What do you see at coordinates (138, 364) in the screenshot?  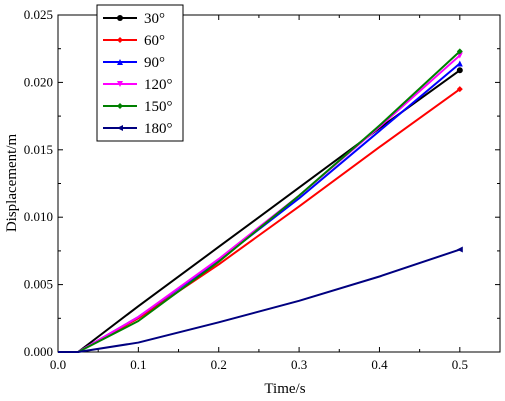 I see `x-tick-label: 0.1` at bounding box center [138, 364].